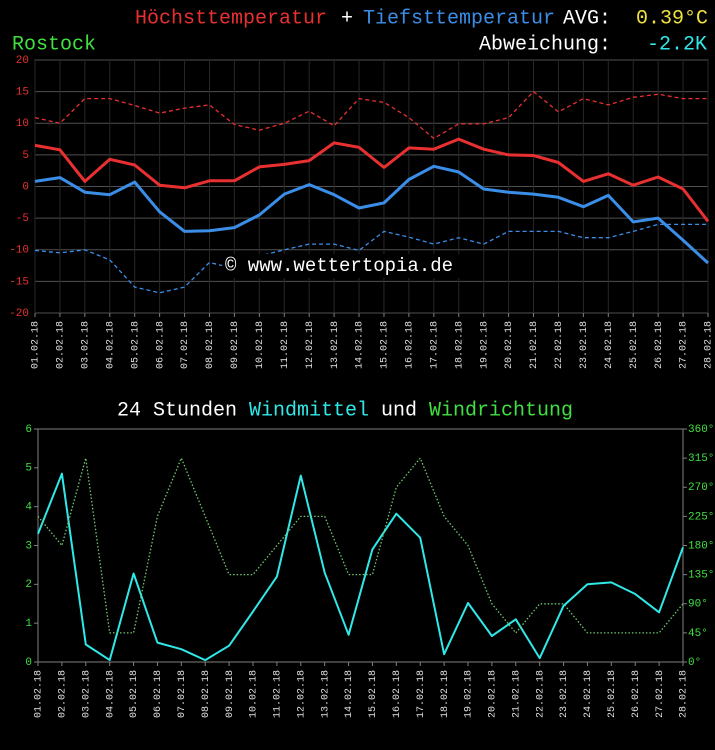  What do you see at coordinates (701, 488) in the screenshot?
I see `y2-tick-label: 270°` at bounding box center [701, 488].